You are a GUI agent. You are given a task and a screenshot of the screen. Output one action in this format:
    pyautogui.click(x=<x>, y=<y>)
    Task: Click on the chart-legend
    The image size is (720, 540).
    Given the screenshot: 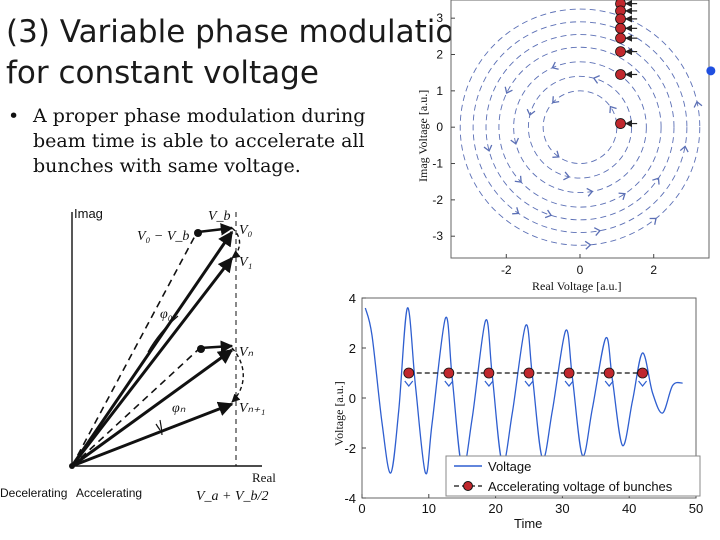 What is the action you would take?
    pyautogui.click(x=573, y=476)
    